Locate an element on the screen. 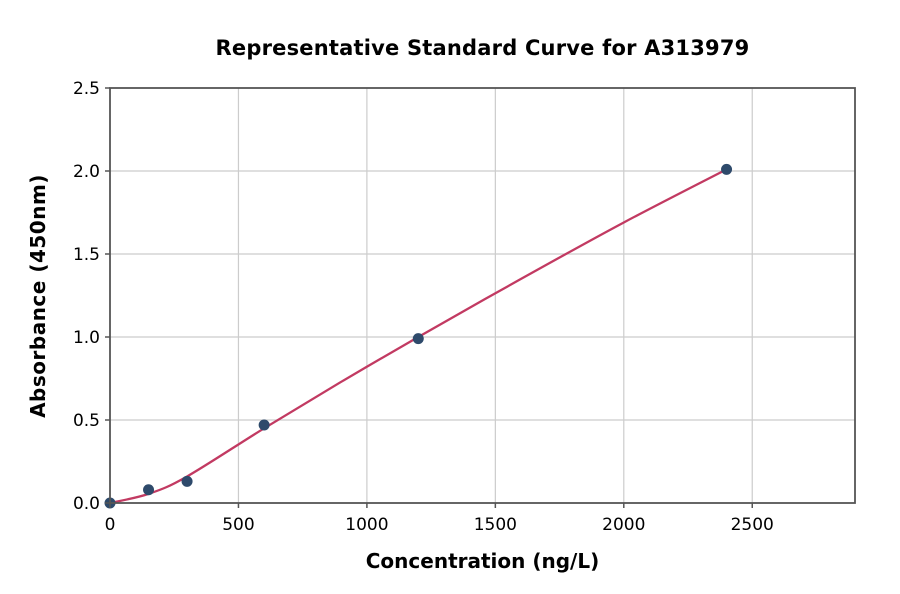  y-tick-label: 1.0 is located at coordinates (86, 338).